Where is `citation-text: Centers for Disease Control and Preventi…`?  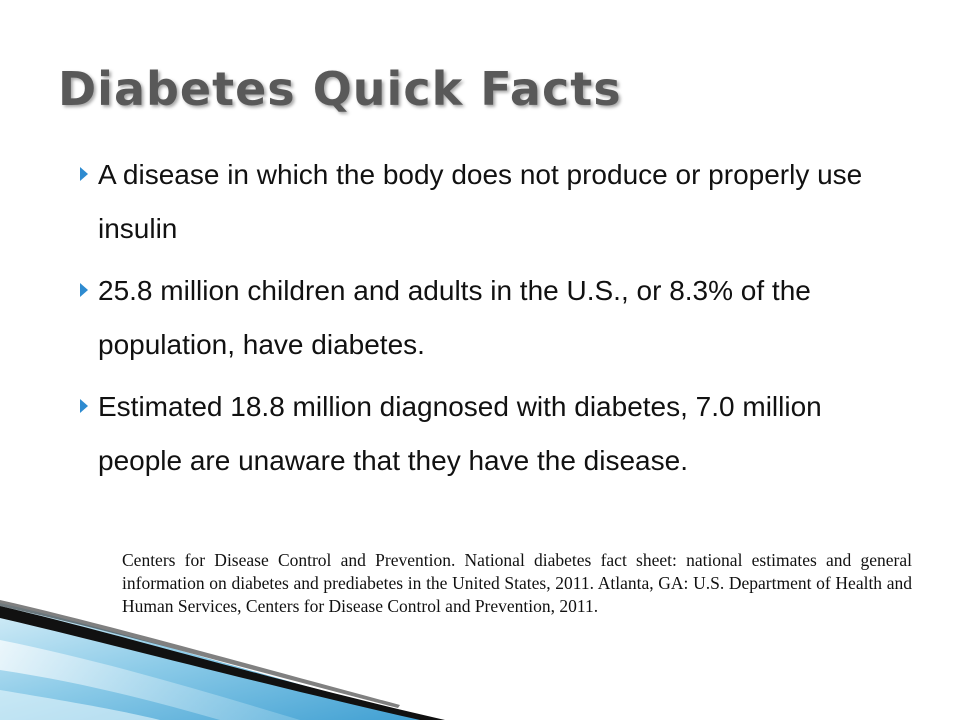 citation-text: Centers for Disease Control and Preventi… is located at coordinates (517, 583).